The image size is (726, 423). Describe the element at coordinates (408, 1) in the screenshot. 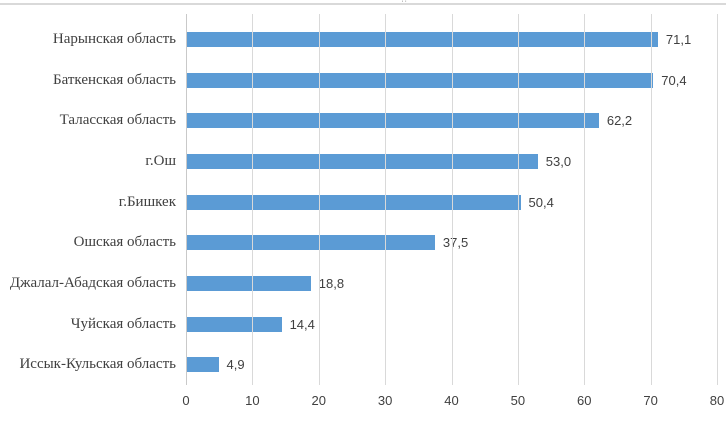

I see `cropped-title-fragment` at that location.